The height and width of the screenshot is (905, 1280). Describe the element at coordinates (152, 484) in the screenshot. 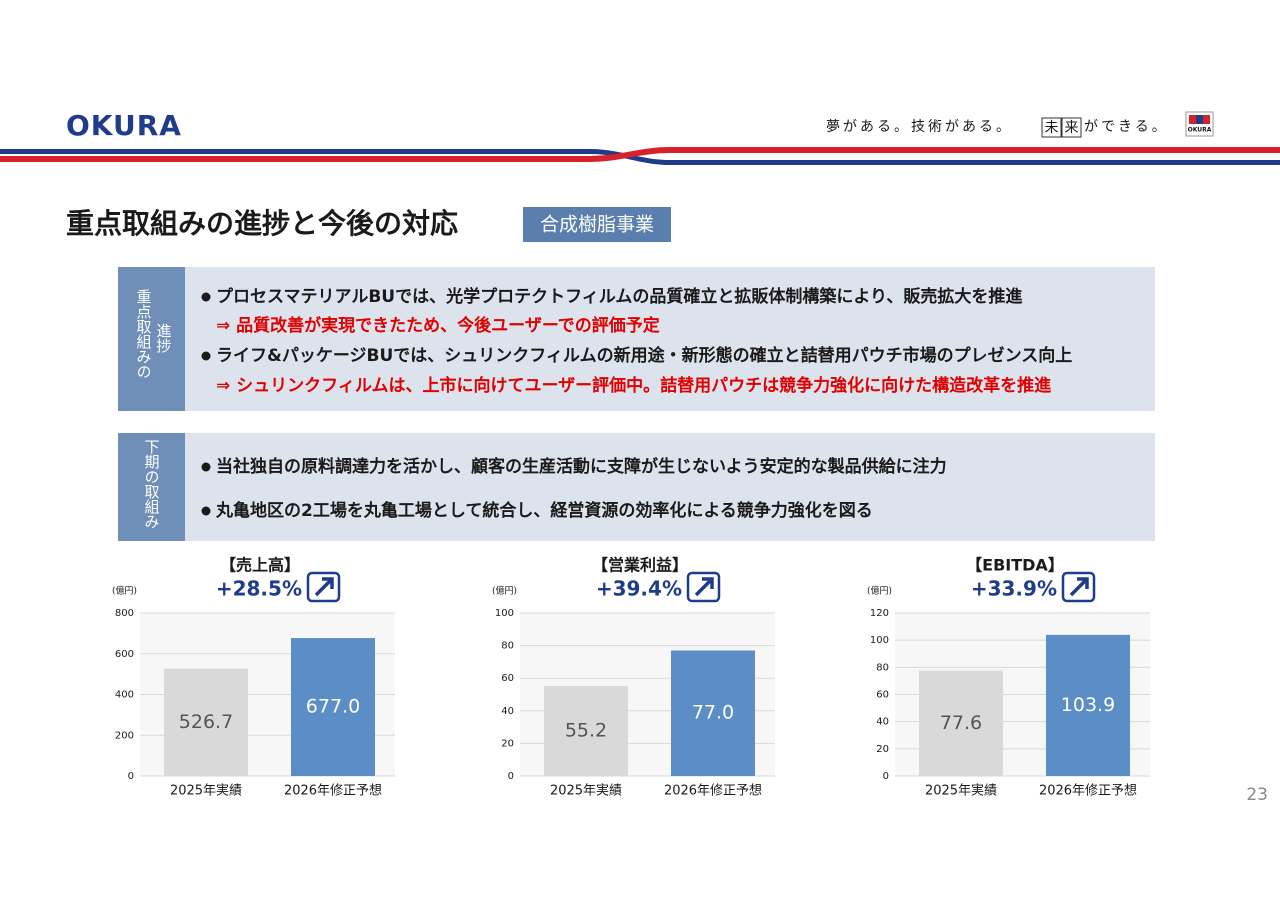

I see `section-label: 下期の取組み` at that location.